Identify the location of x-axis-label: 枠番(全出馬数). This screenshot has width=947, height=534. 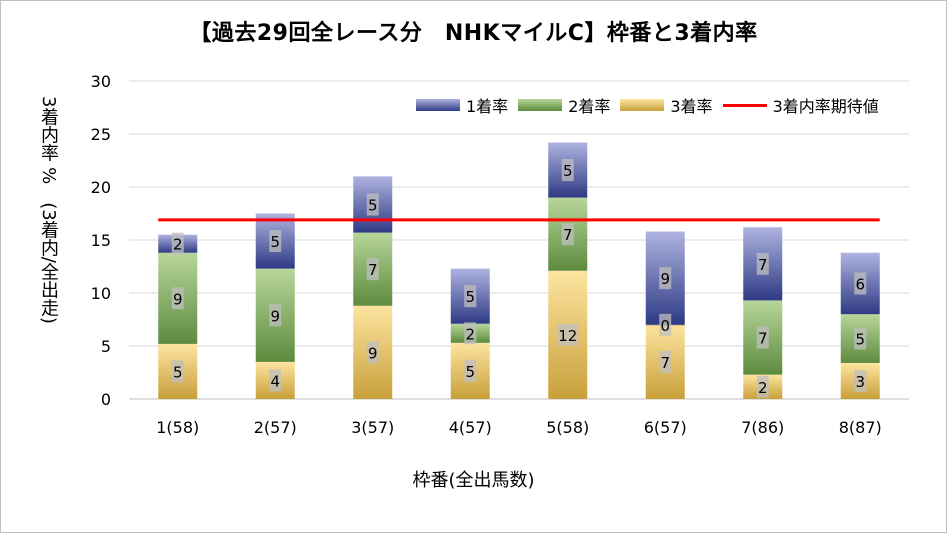
(473, 480).